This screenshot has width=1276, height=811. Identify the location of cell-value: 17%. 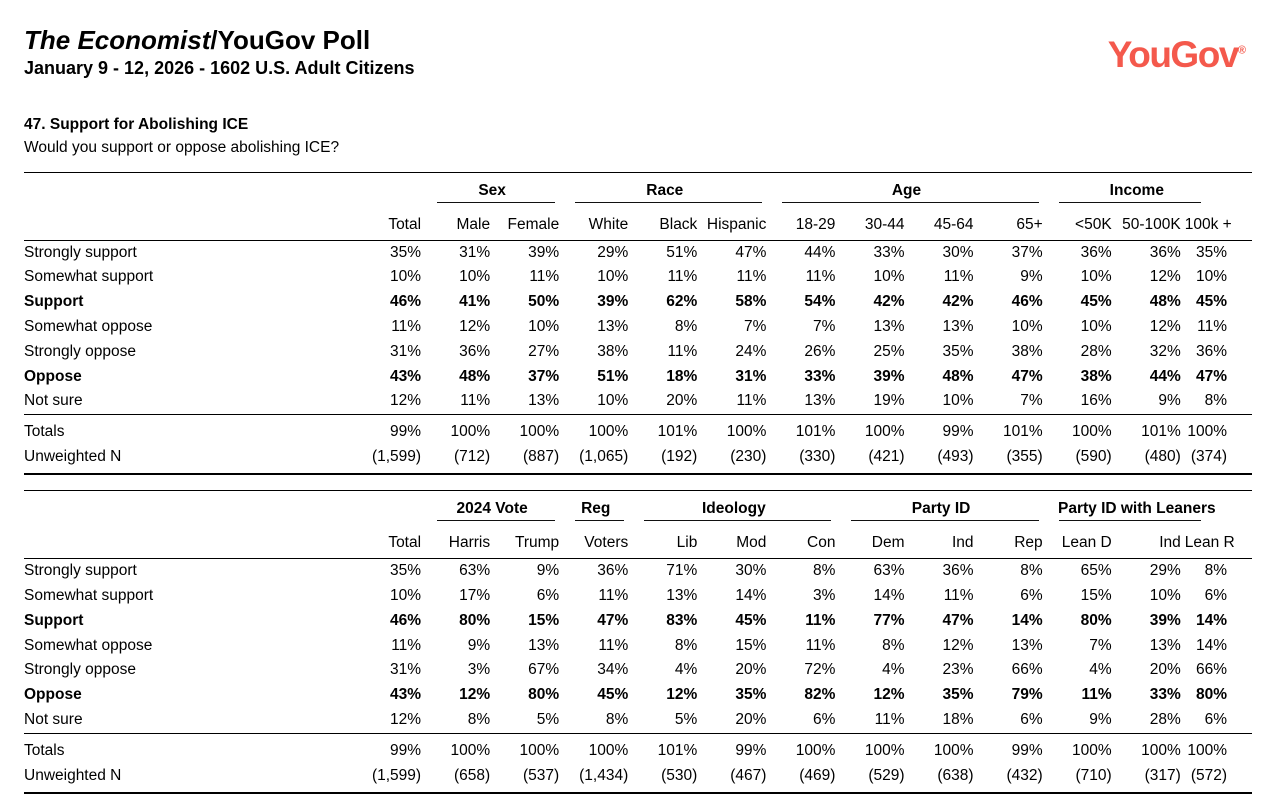
(475, 595).